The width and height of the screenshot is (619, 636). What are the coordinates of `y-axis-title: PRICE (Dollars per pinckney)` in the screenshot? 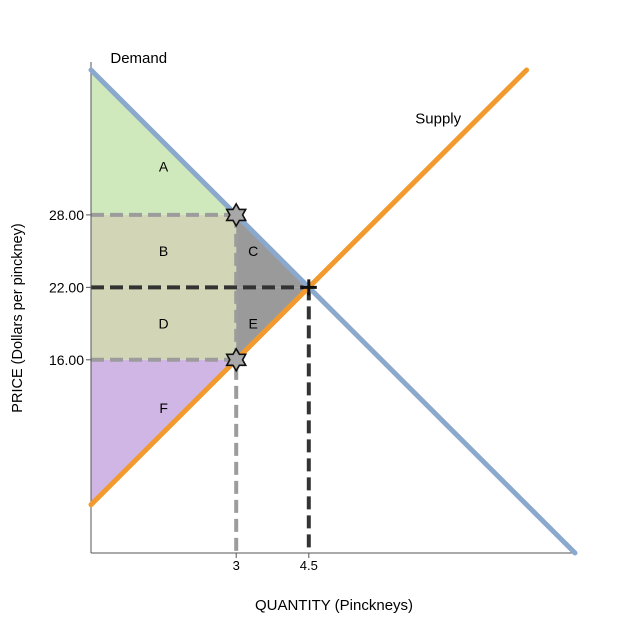 It's located at (18, 317).